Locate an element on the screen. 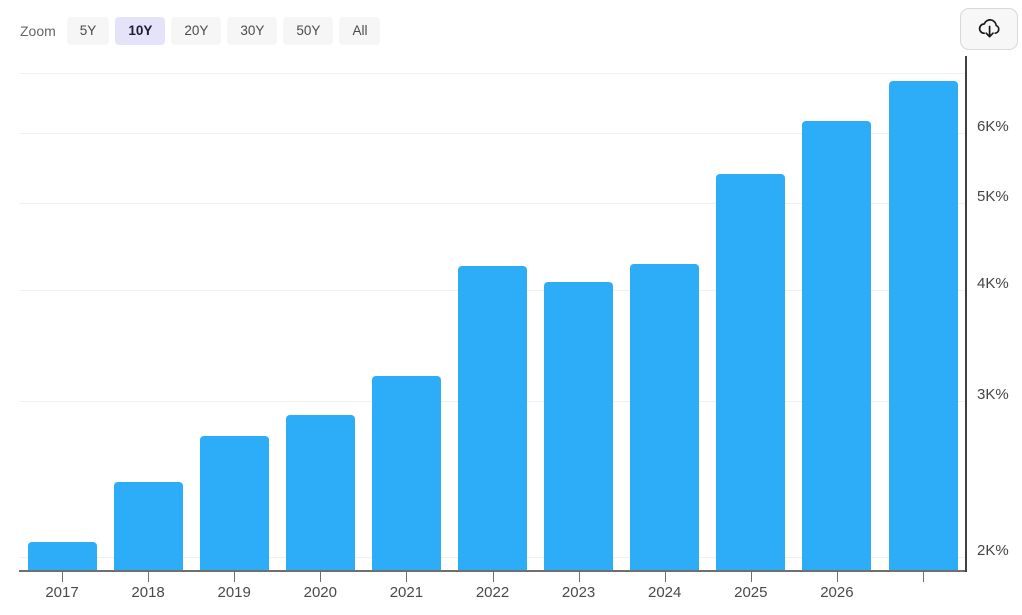  range-buttons-group: 5Y 10Y 20Y 30Y 50Y All is located at coordinates (223, 31).